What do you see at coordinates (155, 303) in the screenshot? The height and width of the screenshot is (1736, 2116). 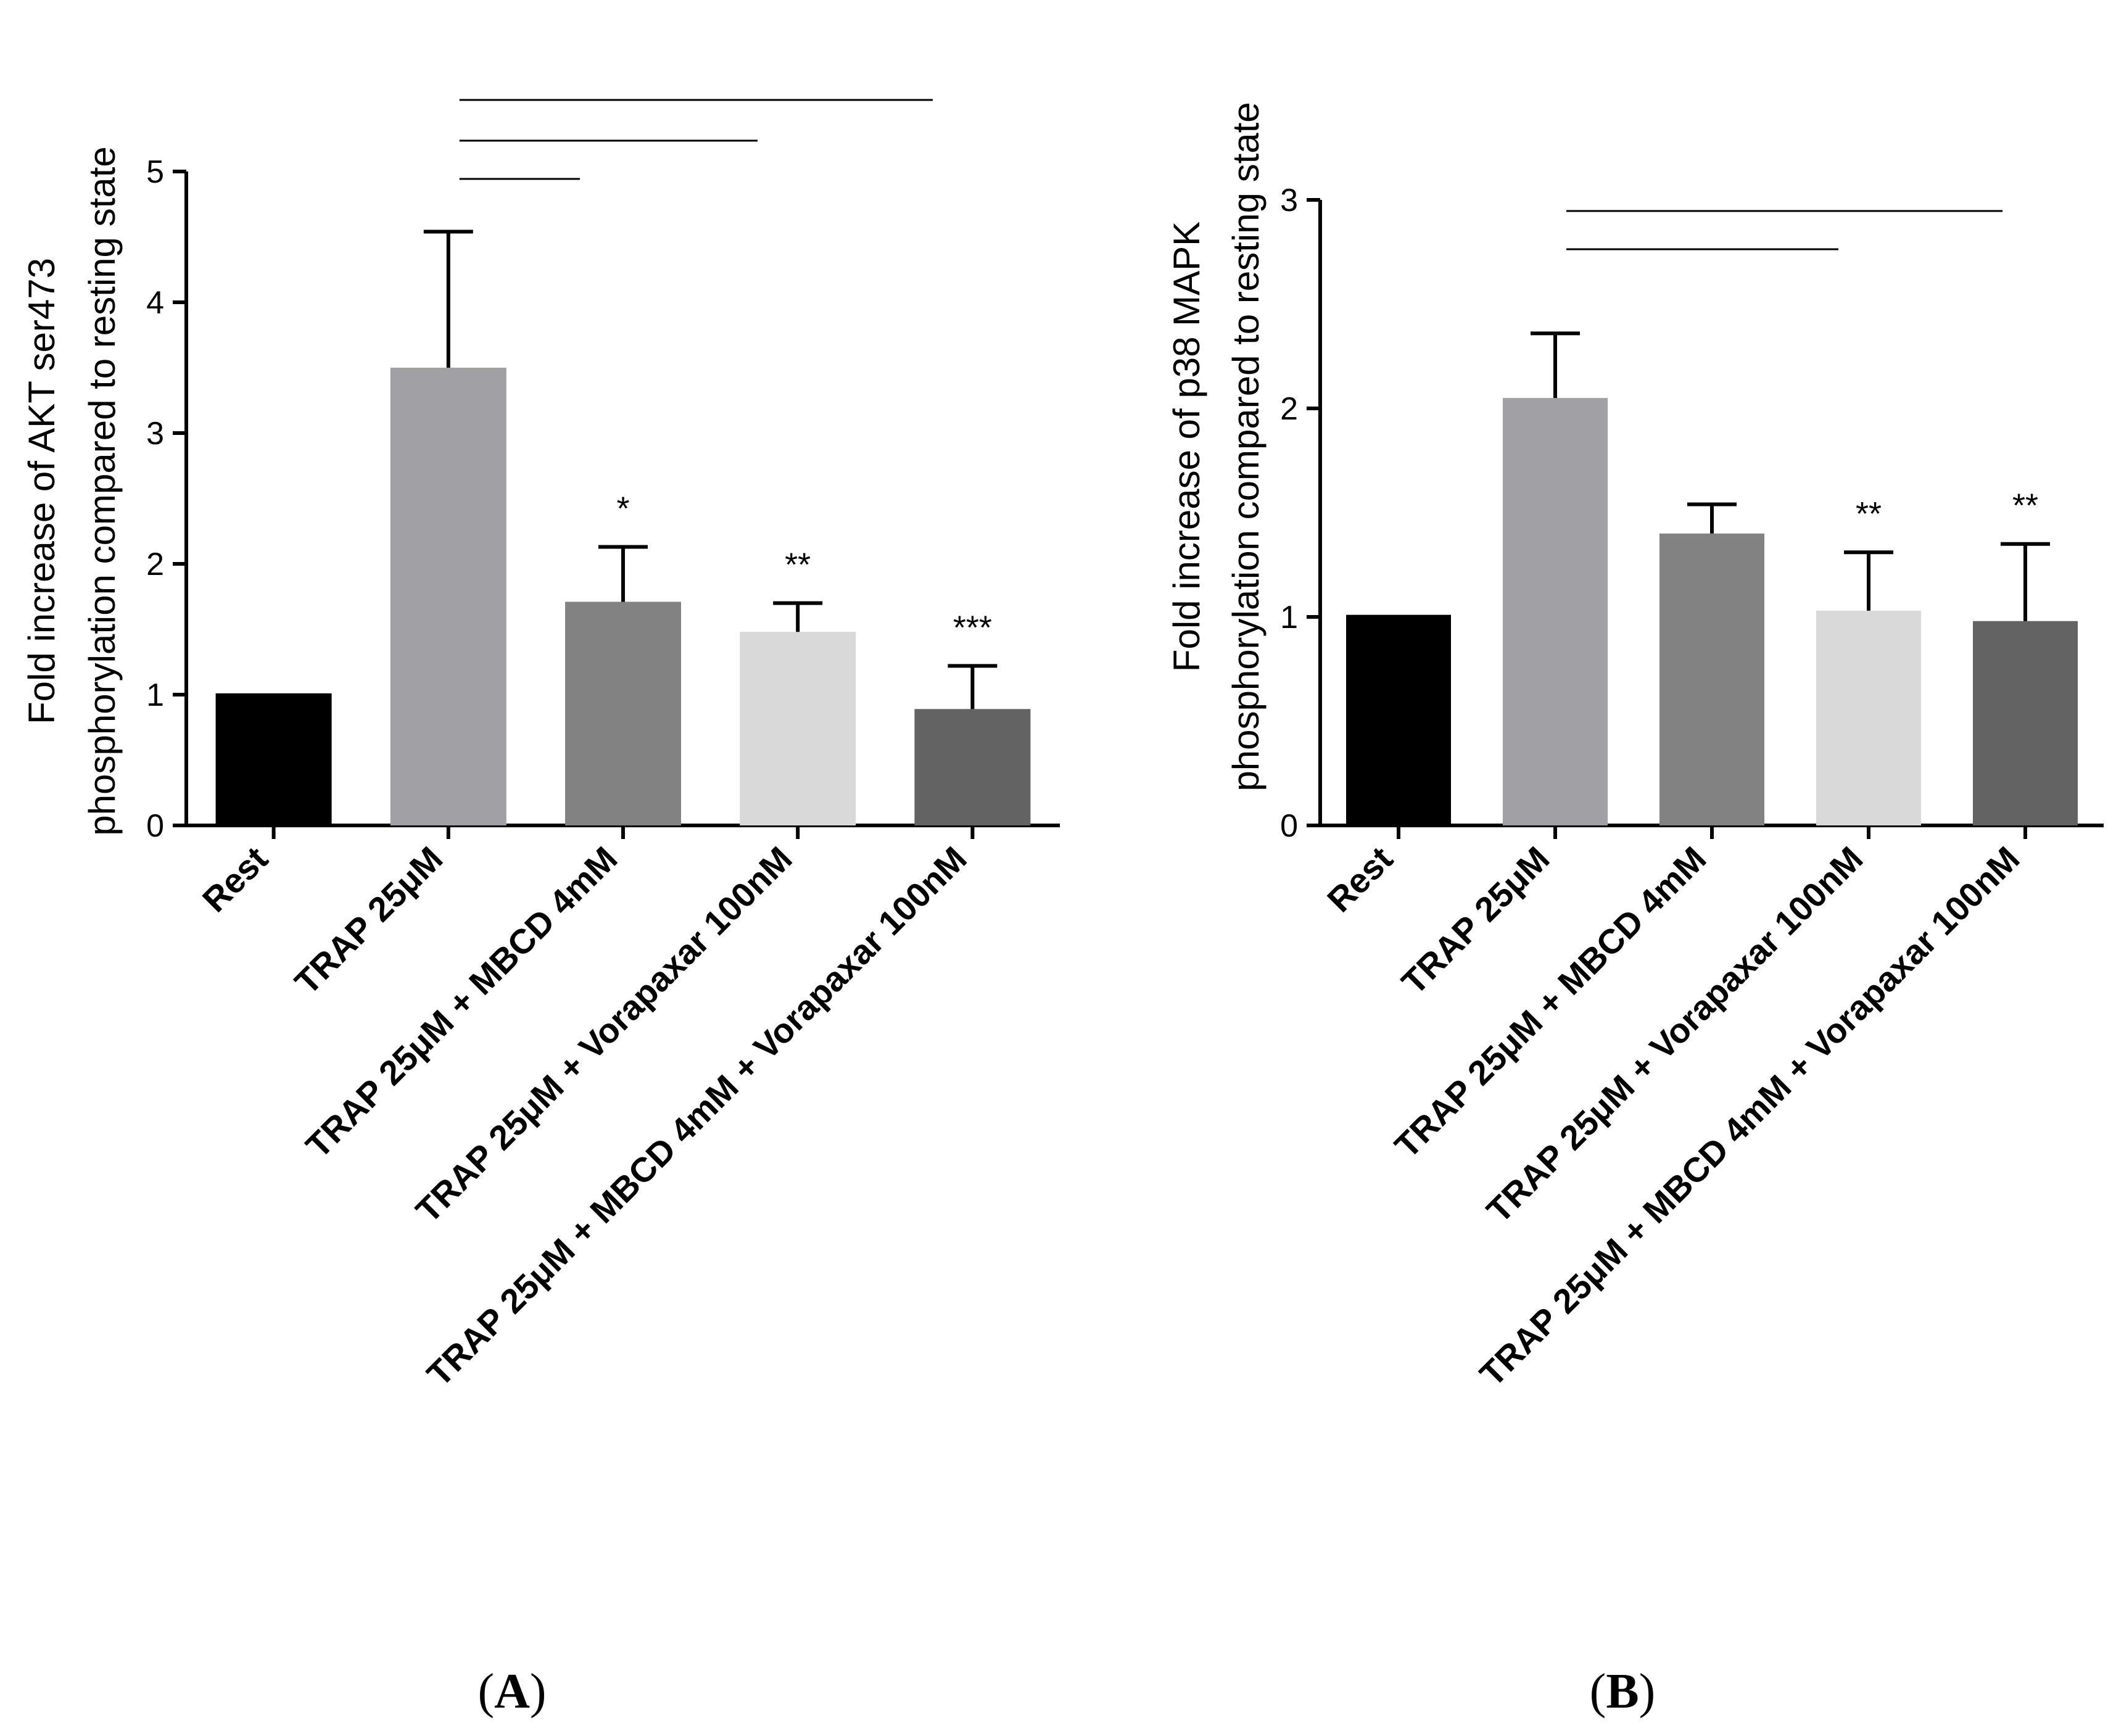 I see `y-tick-label: 4` at bounding box center [155, 303].